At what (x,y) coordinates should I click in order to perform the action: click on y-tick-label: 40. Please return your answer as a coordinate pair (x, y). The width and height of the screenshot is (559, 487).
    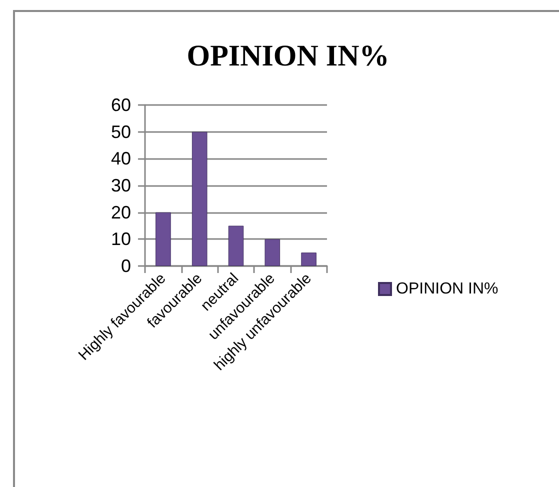
    Looking at the image, I should click on (120, 158).